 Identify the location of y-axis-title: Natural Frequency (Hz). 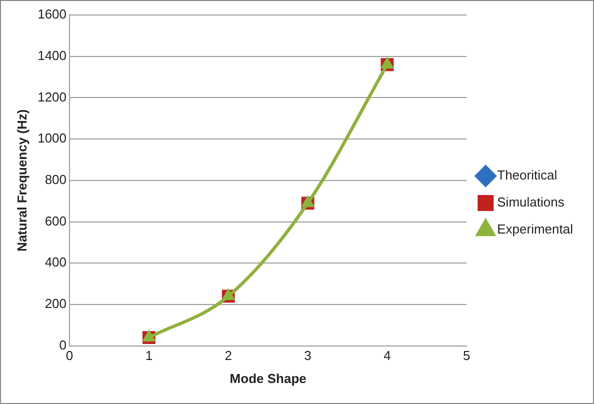
(22, 180).